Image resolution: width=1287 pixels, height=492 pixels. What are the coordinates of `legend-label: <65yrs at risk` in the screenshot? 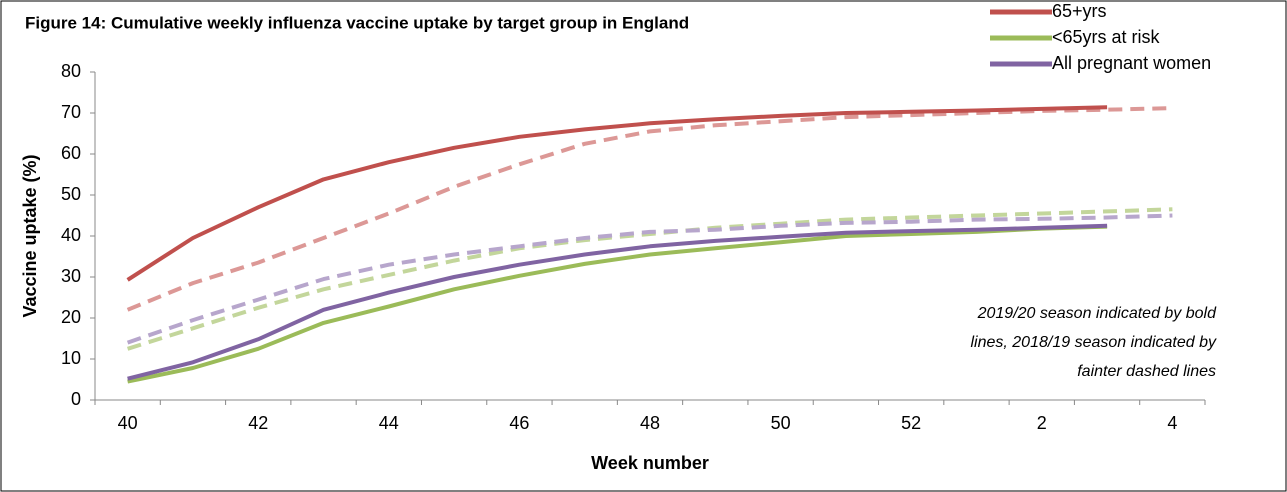 It's located at (1106, 37).